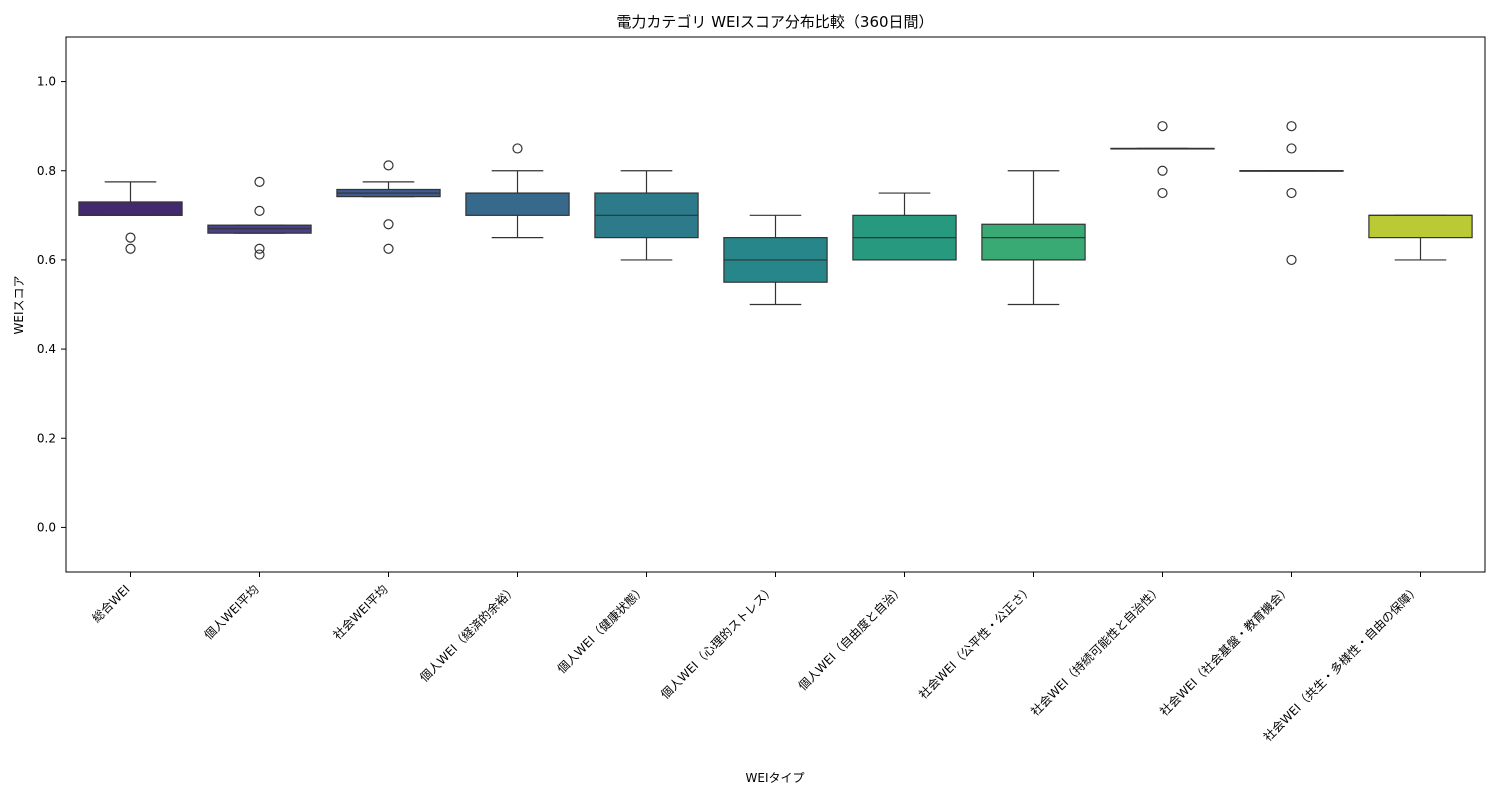 The width and height of the screenshot is (1500, 800). What do you see at coordinates (46, 82) in the screenshot?
I see `y-tick-label: 1.0` at bounding box center [46, 82].